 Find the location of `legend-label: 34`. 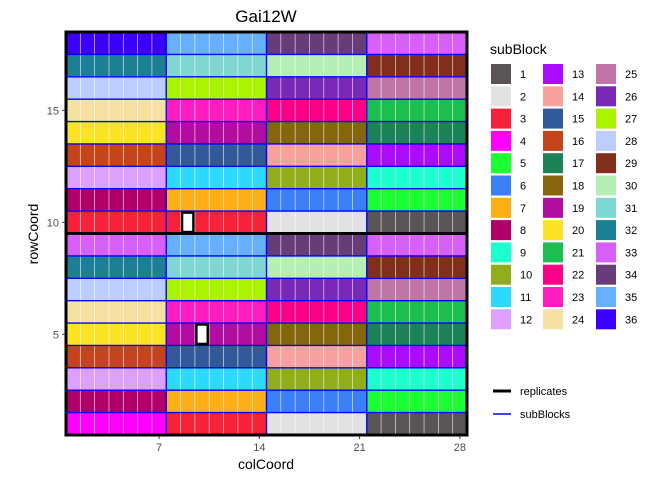

legend-label: 34 is located at coordinates (631, 276).